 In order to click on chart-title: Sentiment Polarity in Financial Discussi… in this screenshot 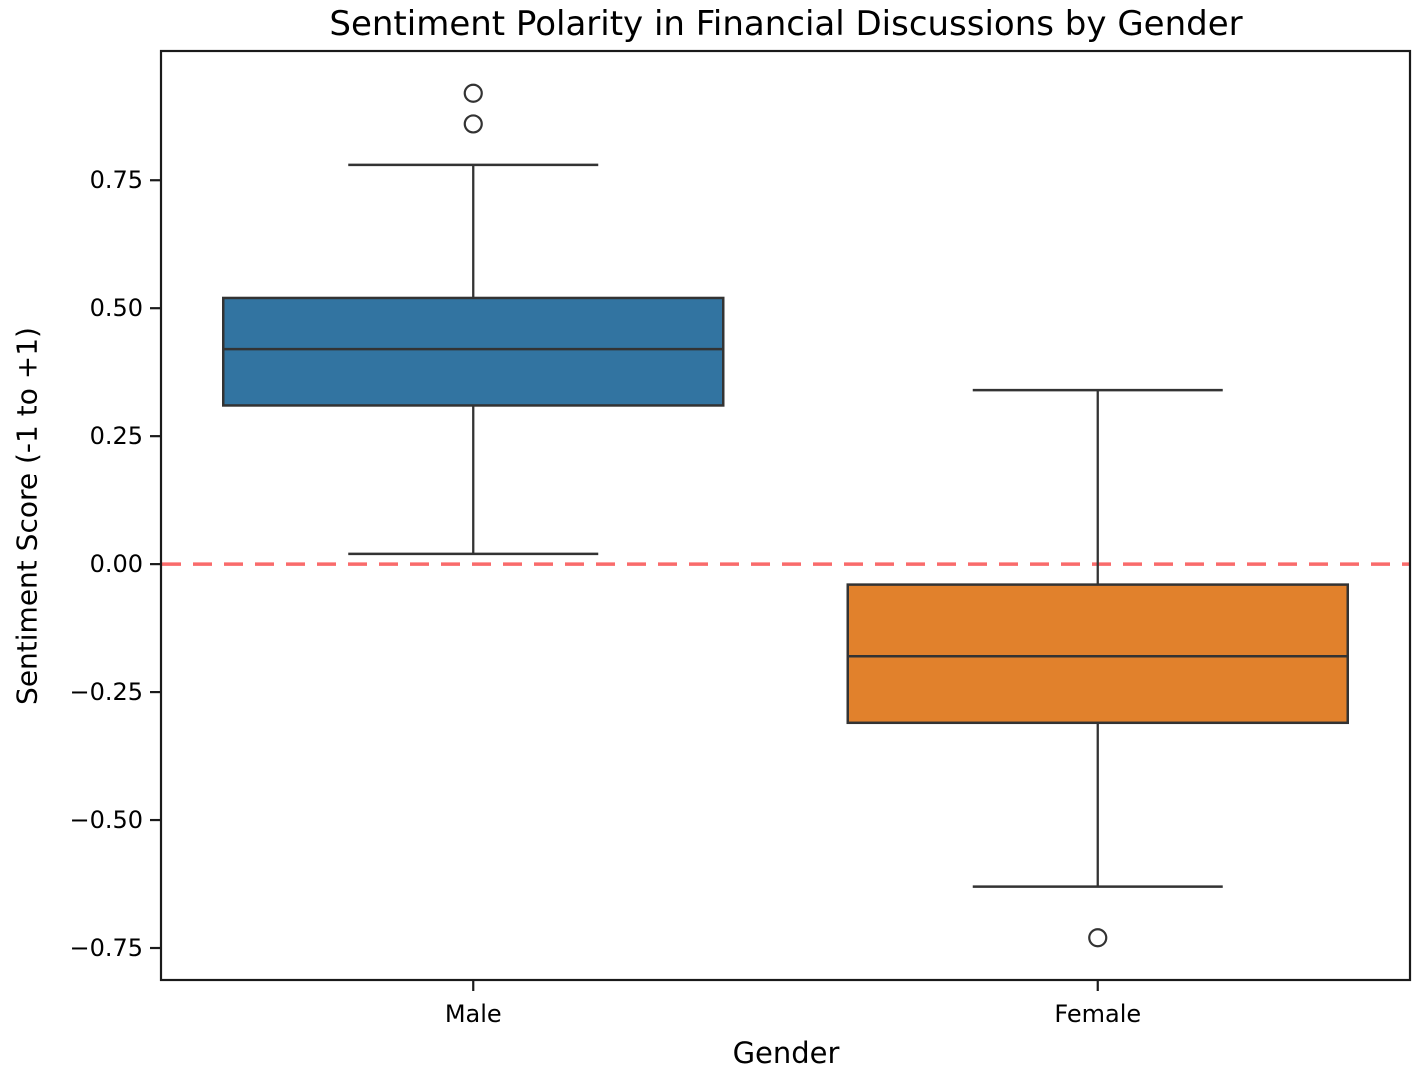, I will do `click(786, 24)`.